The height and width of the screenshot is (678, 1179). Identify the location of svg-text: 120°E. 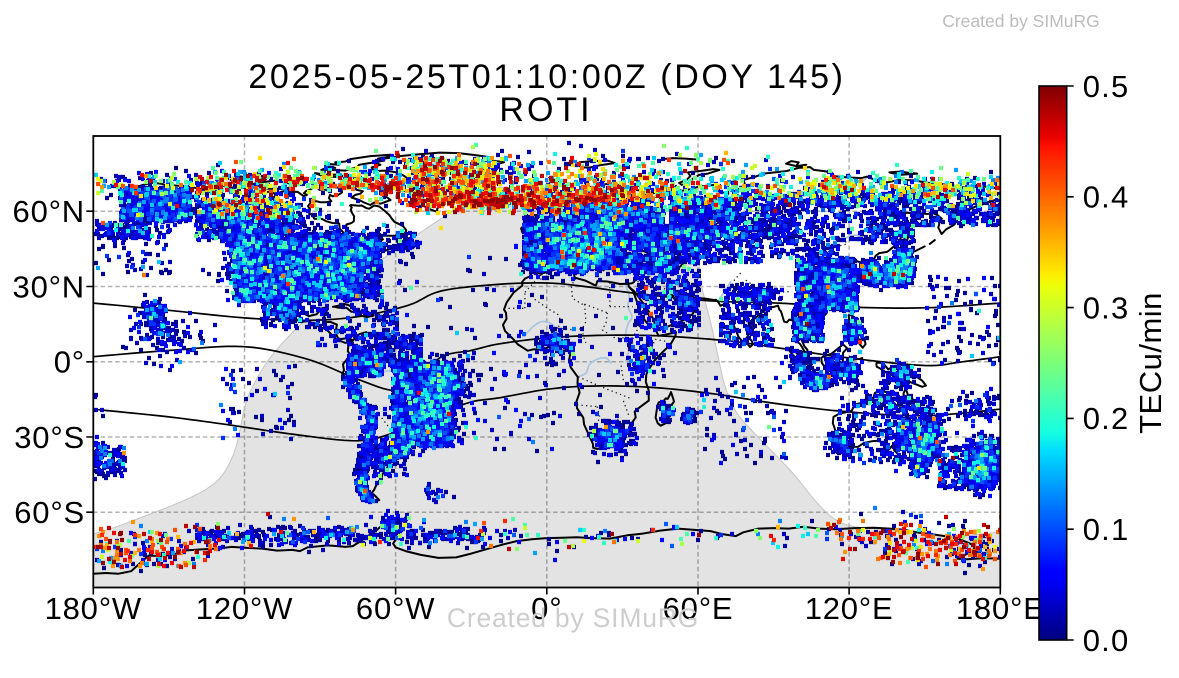
(849, 608).